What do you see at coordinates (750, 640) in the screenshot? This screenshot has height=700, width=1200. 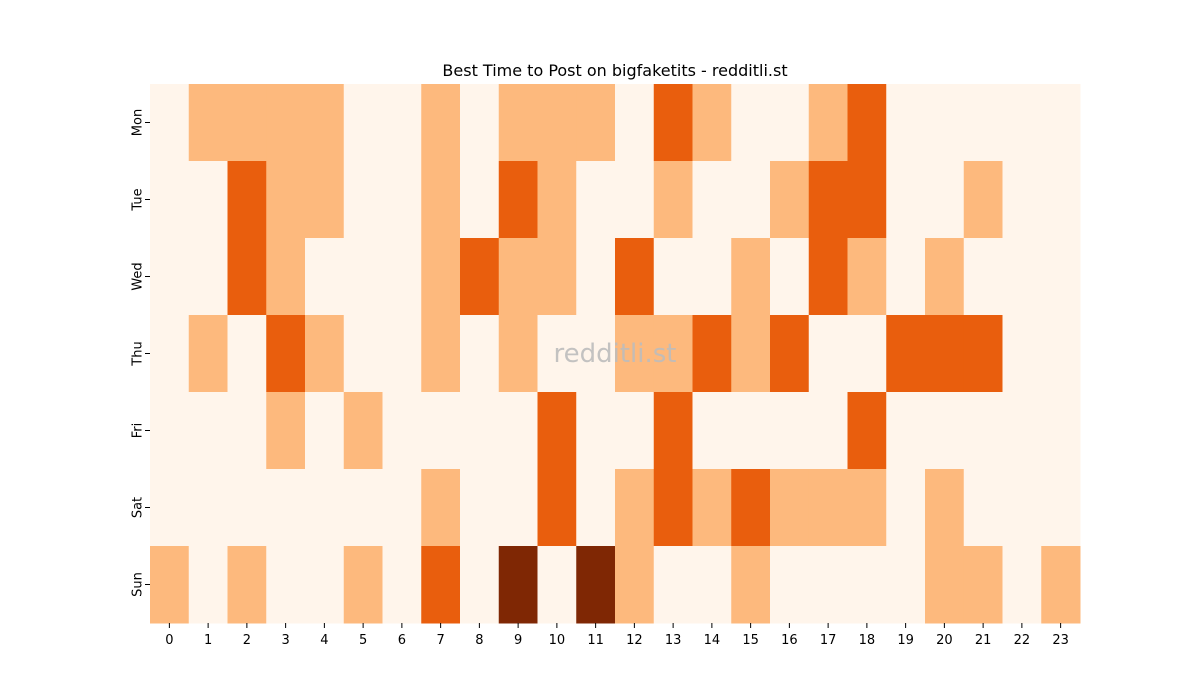 I see `x-tick-label: 15` at bounding box center [750, 640].